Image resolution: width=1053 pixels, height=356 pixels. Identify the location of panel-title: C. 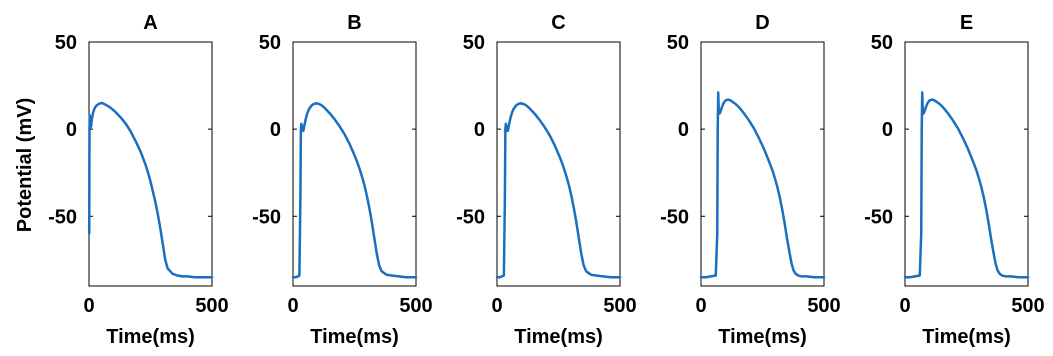
(558, 23).